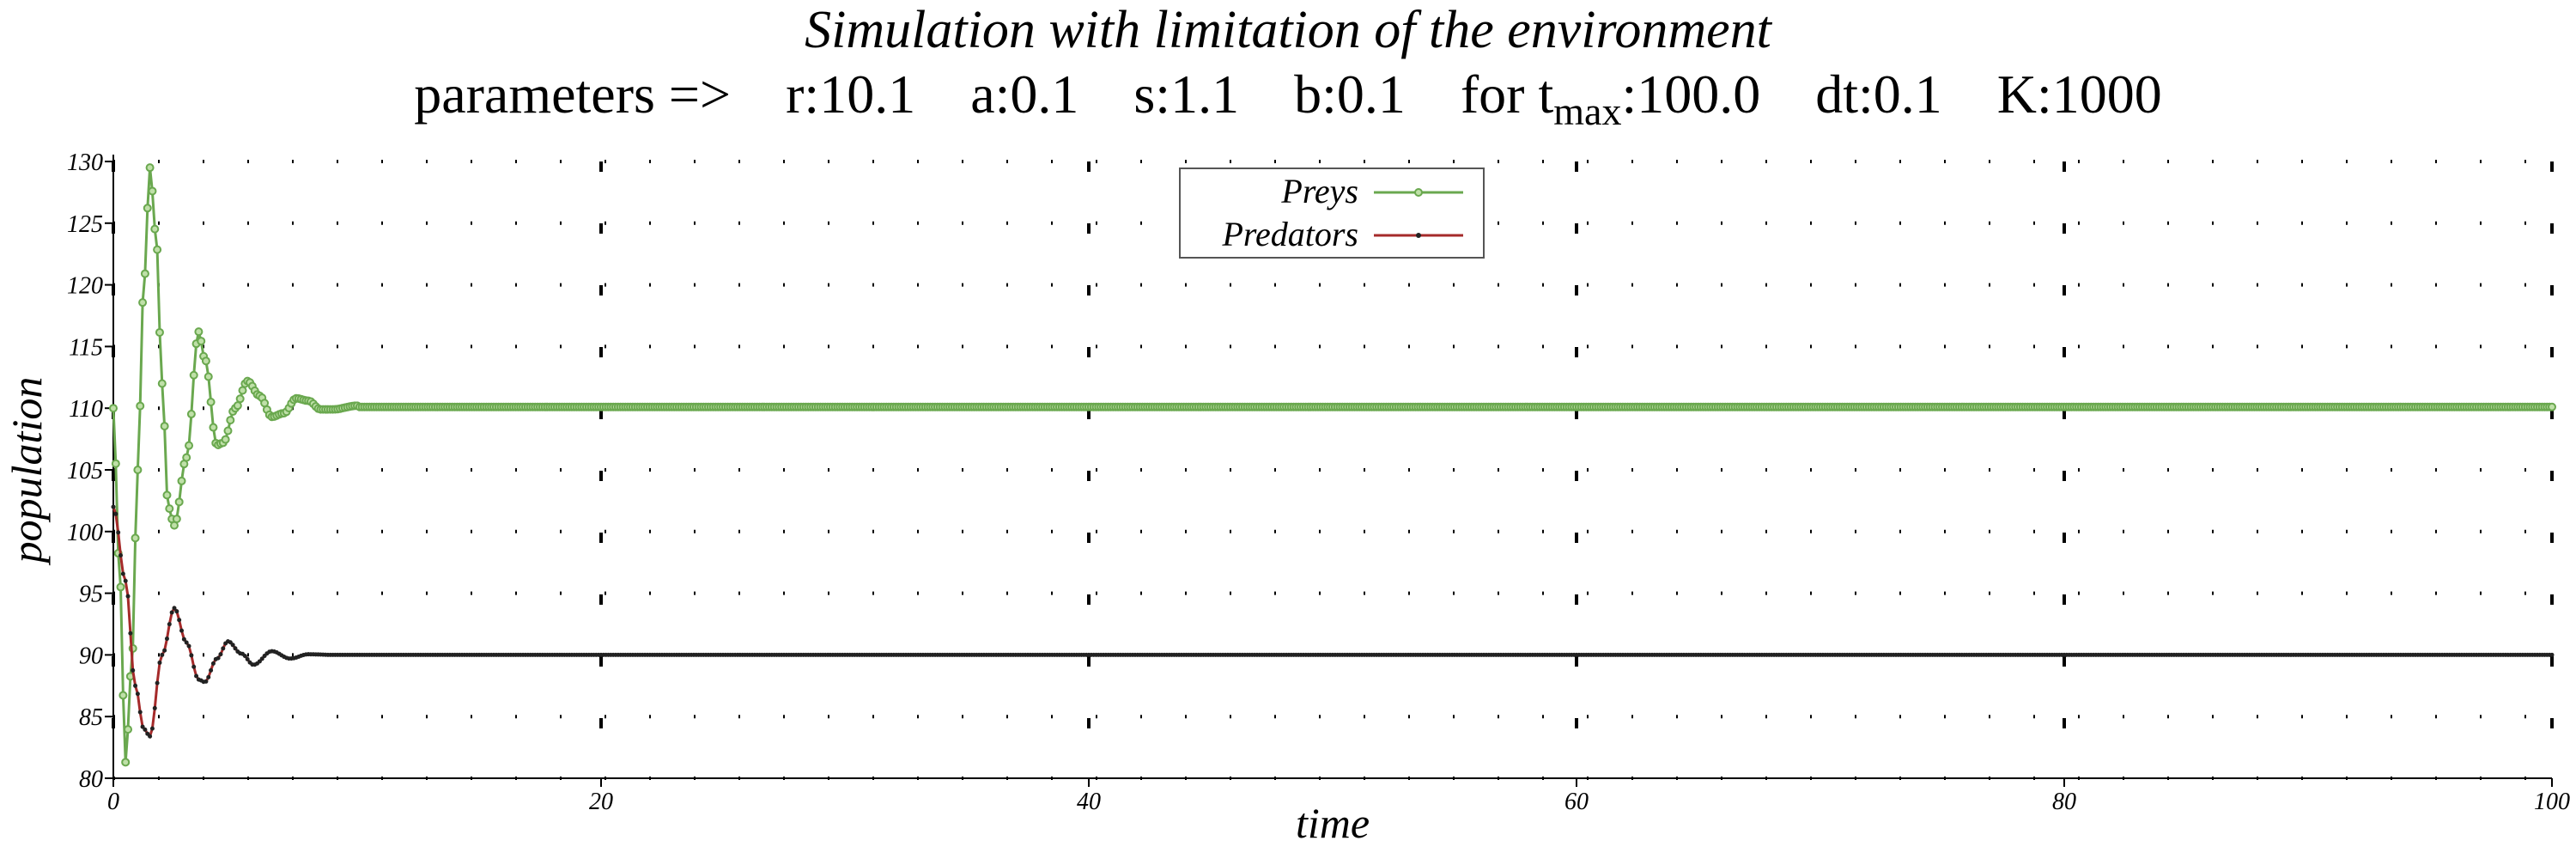  I want to click on legend-label-preys: Preys, so click(1319, 191).